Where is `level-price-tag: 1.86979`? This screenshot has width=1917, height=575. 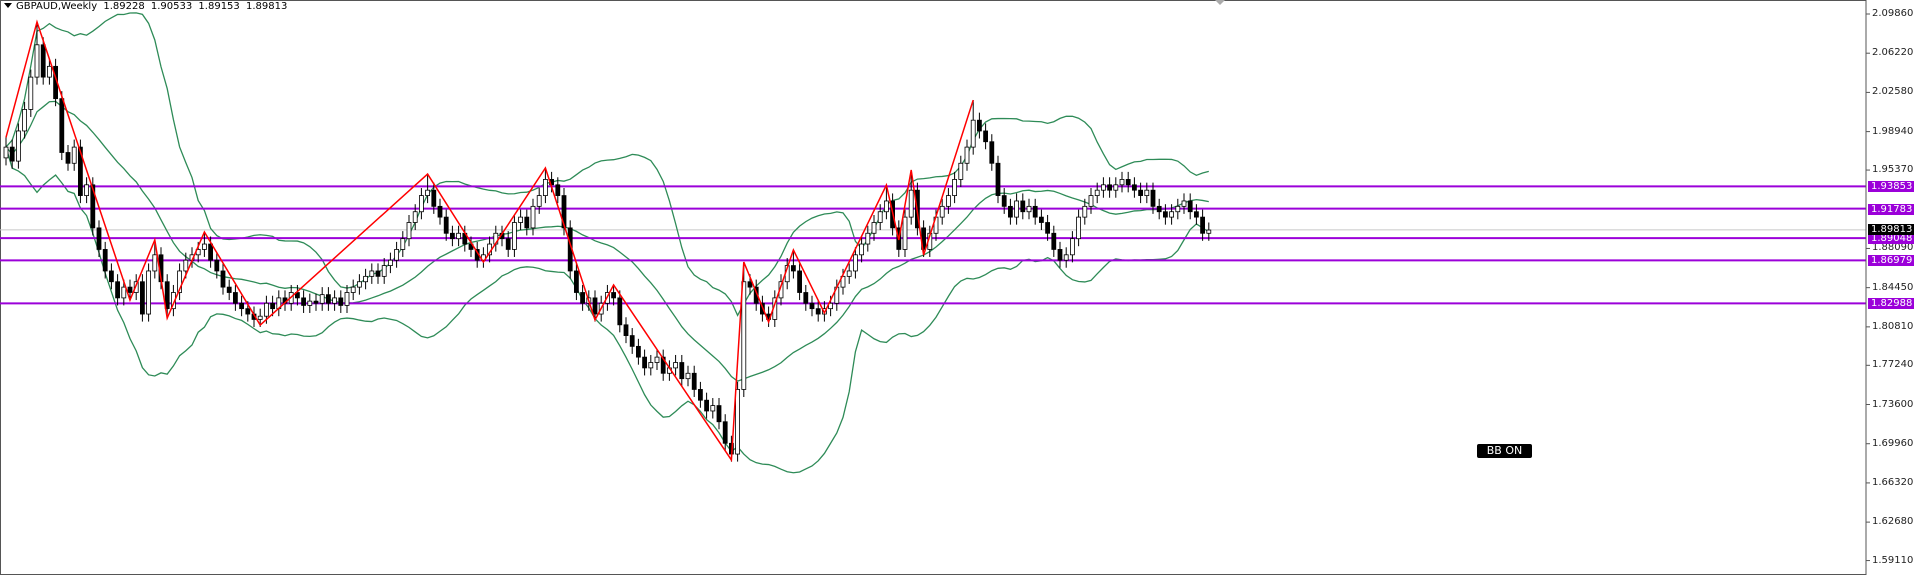 level-price-tag: 1.86979 is located at coordinates (1891, 261).